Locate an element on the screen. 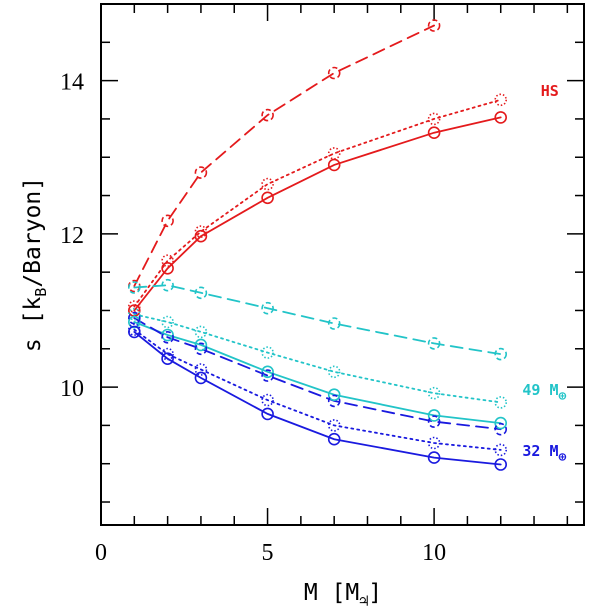 The width and height of the screenshot is (600, 611). y-axis-label-suffix: /Baryon] is located at coordinates (33, 232).